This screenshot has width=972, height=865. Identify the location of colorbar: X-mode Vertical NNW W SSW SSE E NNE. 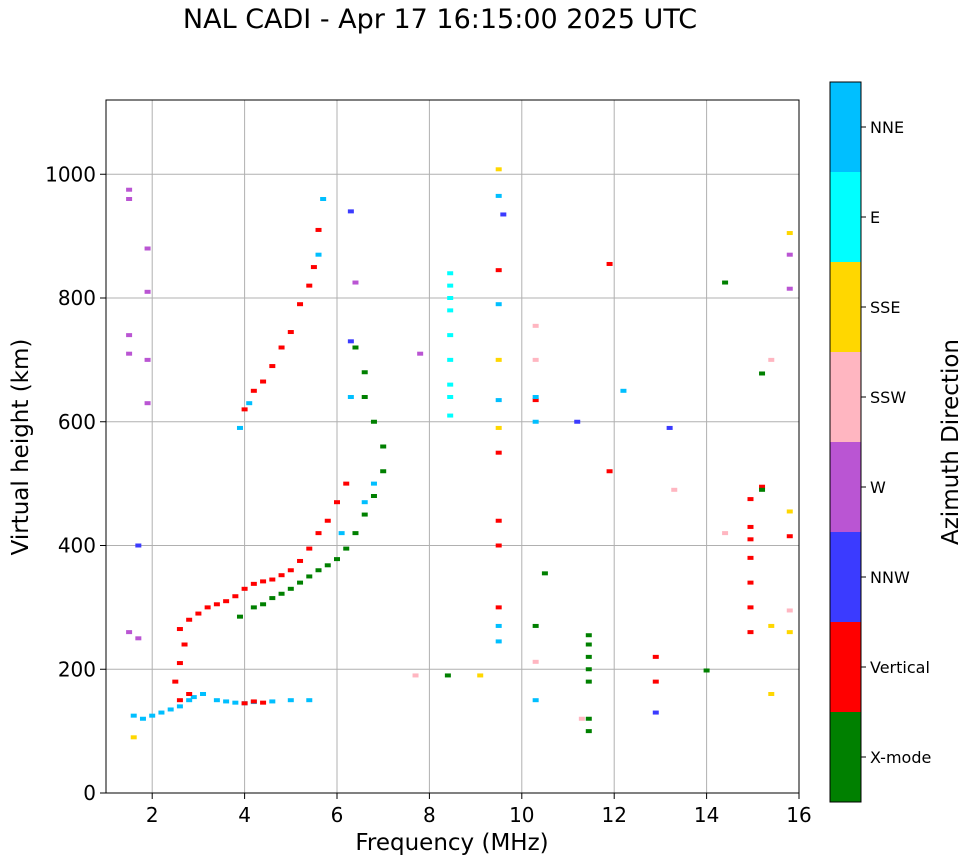
(880, 442).